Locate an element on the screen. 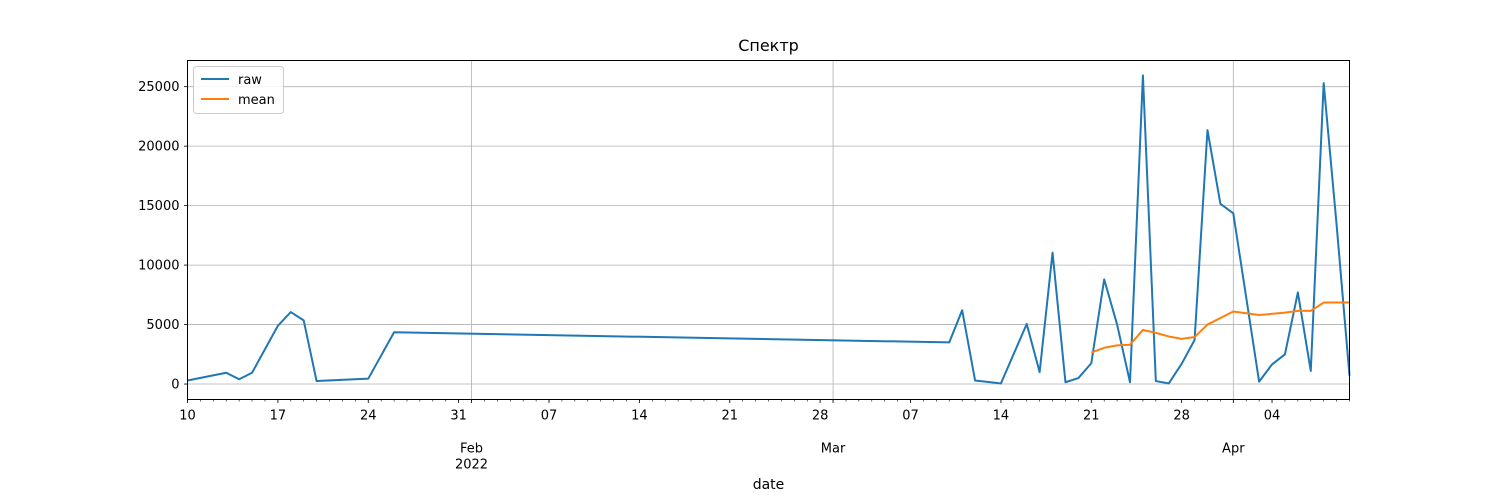 The width and height of the screenshot is (1500, 500). x-tick-label: 04 is located at coordinates (1272, 416).